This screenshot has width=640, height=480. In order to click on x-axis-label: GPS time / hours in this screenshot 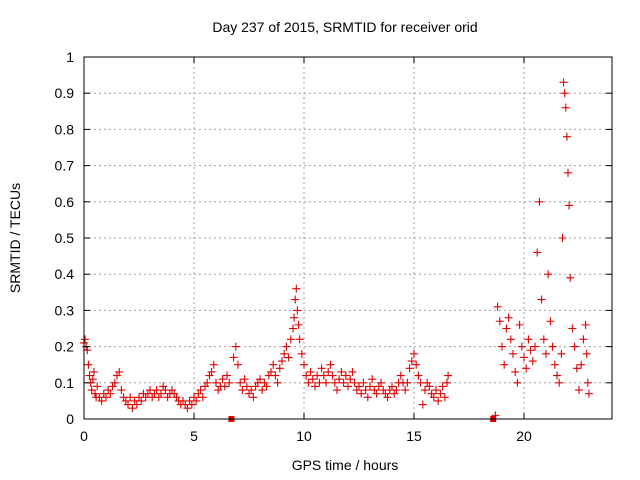, I will do `click(345, 465)`.